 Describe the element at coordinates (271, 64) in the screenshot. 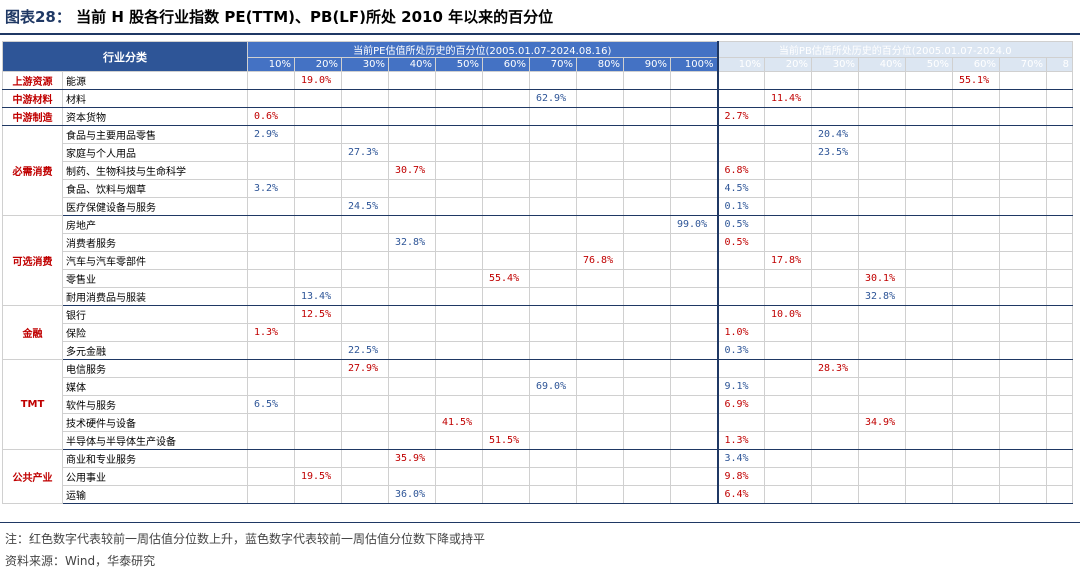

I see `pe-bin-header: 10%` at that location.